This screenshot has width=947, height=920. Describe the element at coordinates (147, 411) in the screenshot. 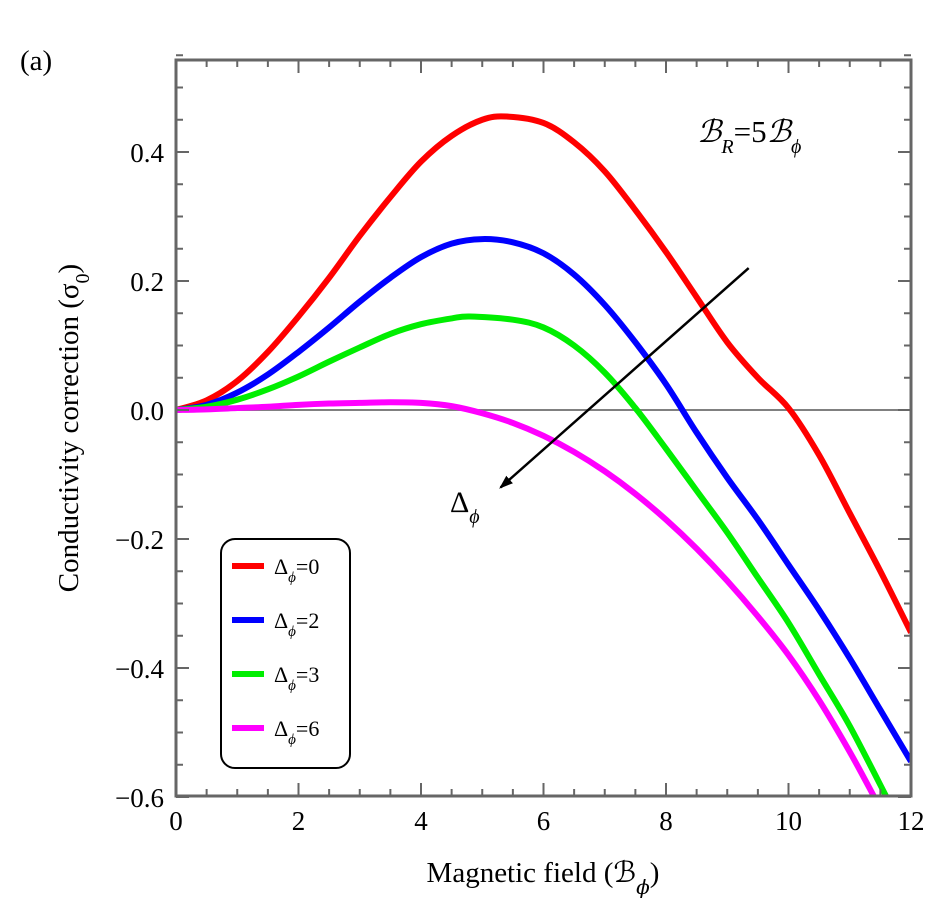

I see `y-tick-label: 0.0` at that location.